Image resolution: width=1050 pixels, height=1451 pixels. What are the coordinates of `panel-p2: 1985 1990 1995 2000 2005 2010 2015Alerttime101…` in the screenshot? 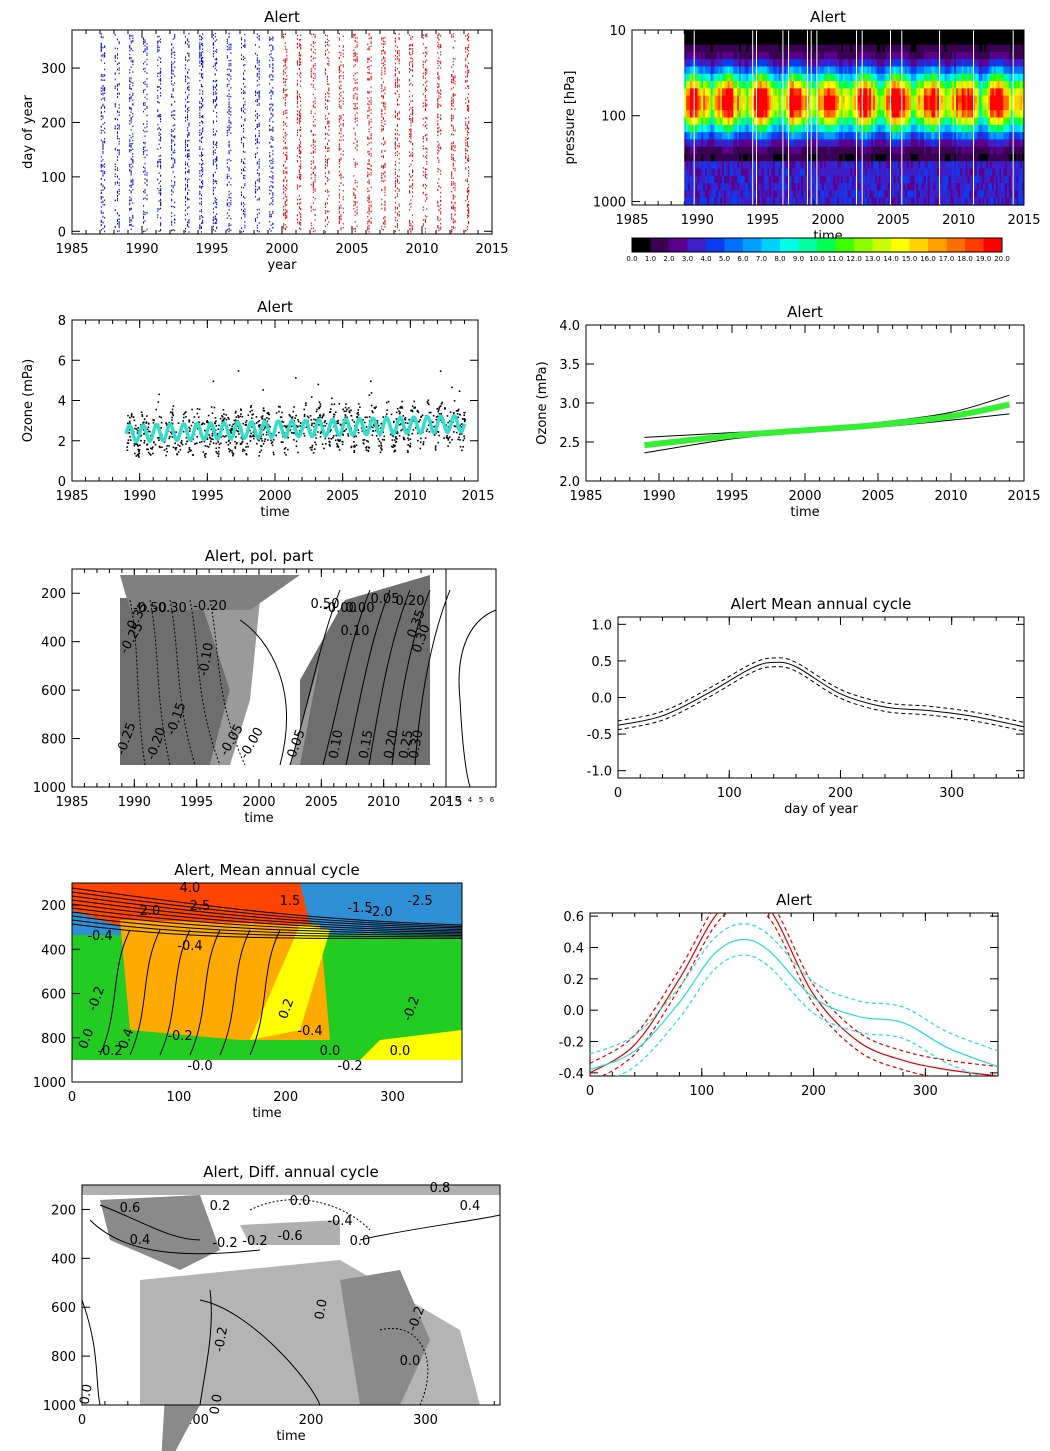 It's located at (802, 126).